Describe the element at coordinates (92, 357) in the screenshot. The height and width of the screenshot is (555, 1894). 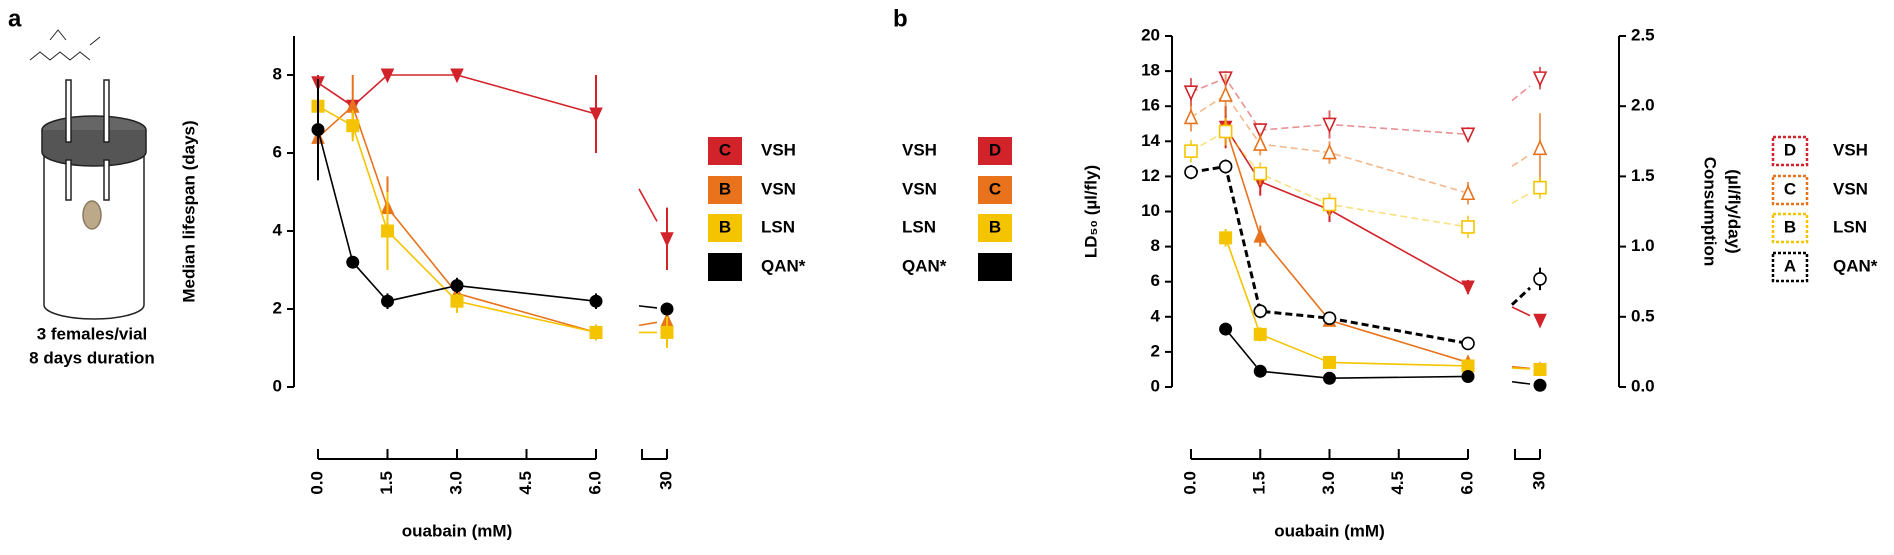
I see `caption: 8 days duration` at that location.